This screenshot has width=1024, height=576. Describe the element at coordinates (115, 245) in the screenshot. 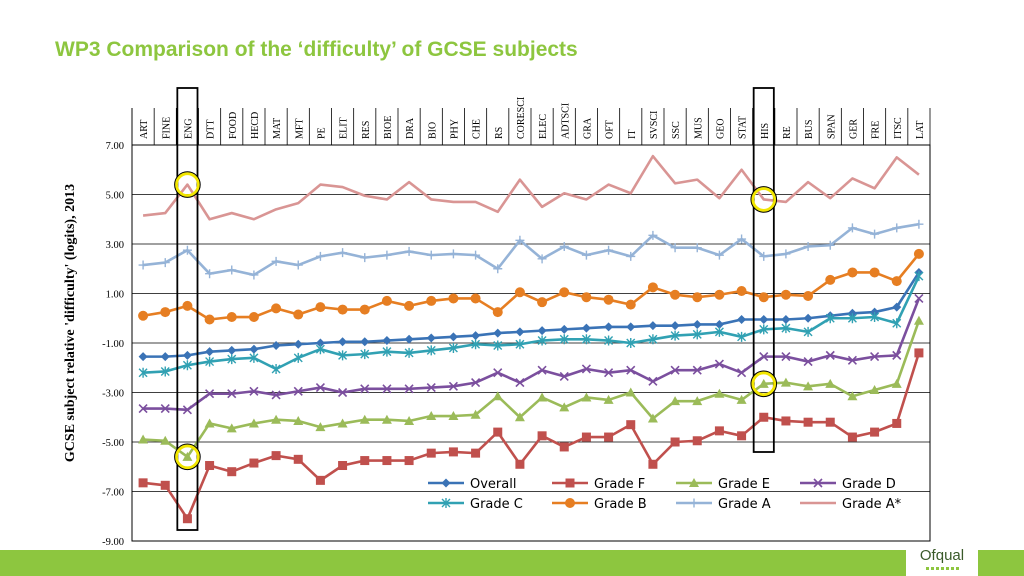

I see `y-tick-label: 3.00` at that location.